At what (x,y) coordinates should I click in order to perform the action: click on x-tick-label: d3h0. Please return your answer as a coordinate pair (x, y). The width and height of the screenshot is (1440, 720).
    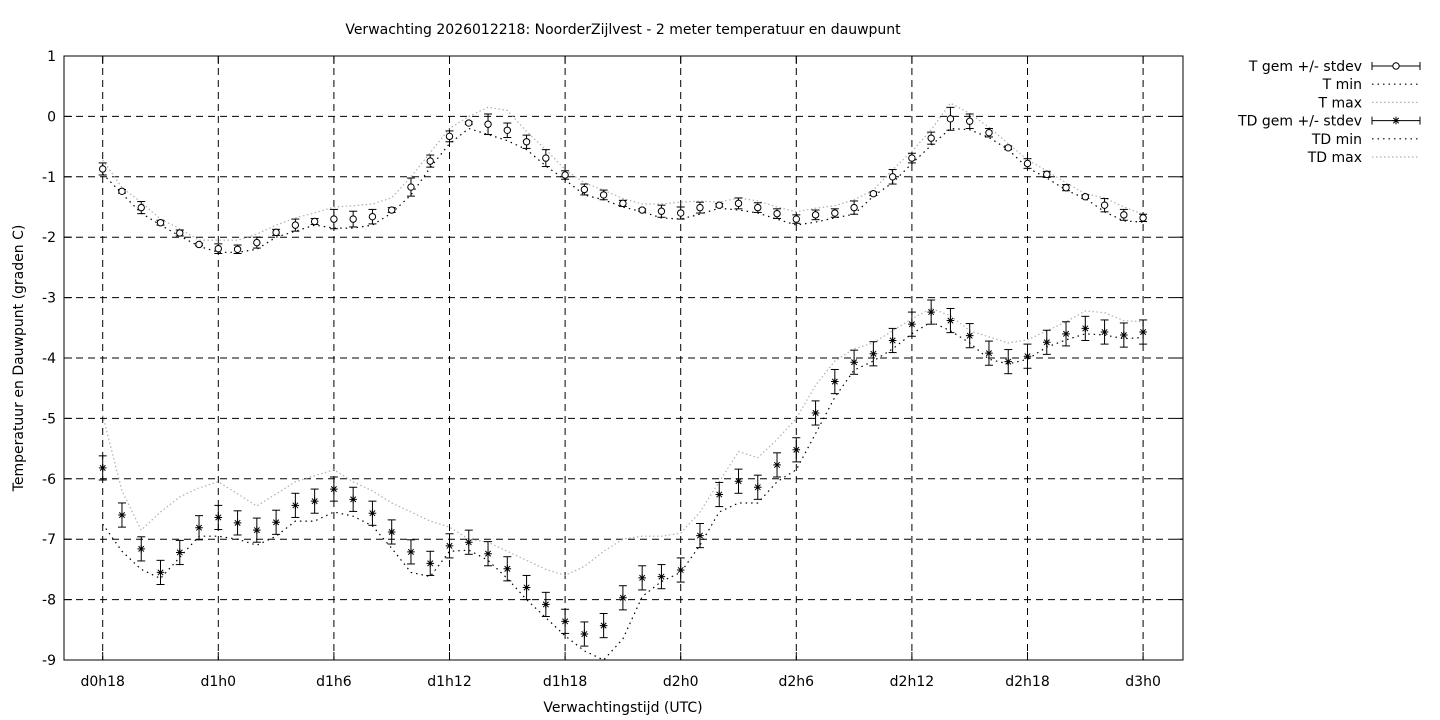
    Looking at the image, I should click on (1143, 682).